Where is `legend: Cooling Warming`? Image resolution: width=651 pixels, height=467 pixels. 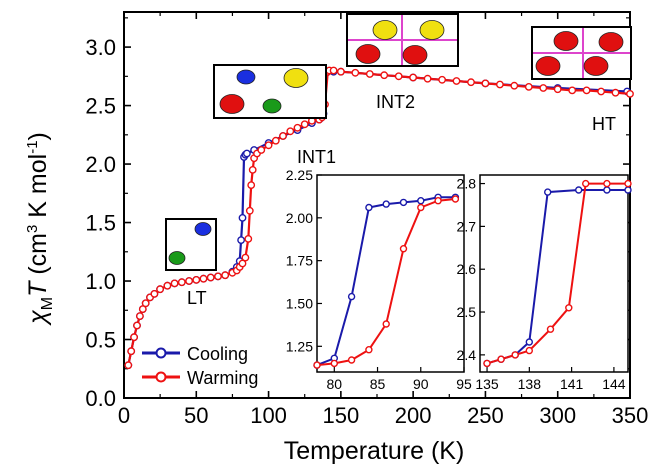
legend: Cooling Warming is located at coordinates (200, 366).